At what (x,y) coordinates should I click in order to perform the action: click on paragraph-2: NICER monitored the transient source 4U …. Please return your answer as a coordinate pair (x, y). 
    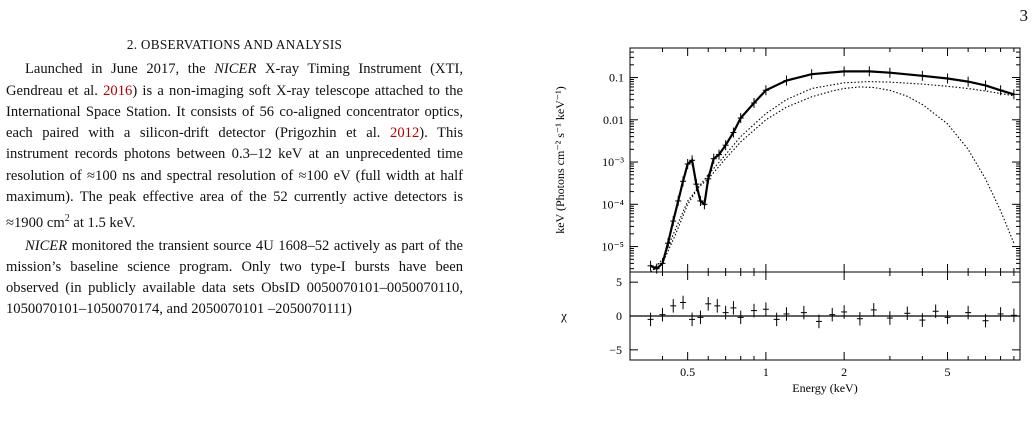
    Looking at the image, I should click on (234, 277).